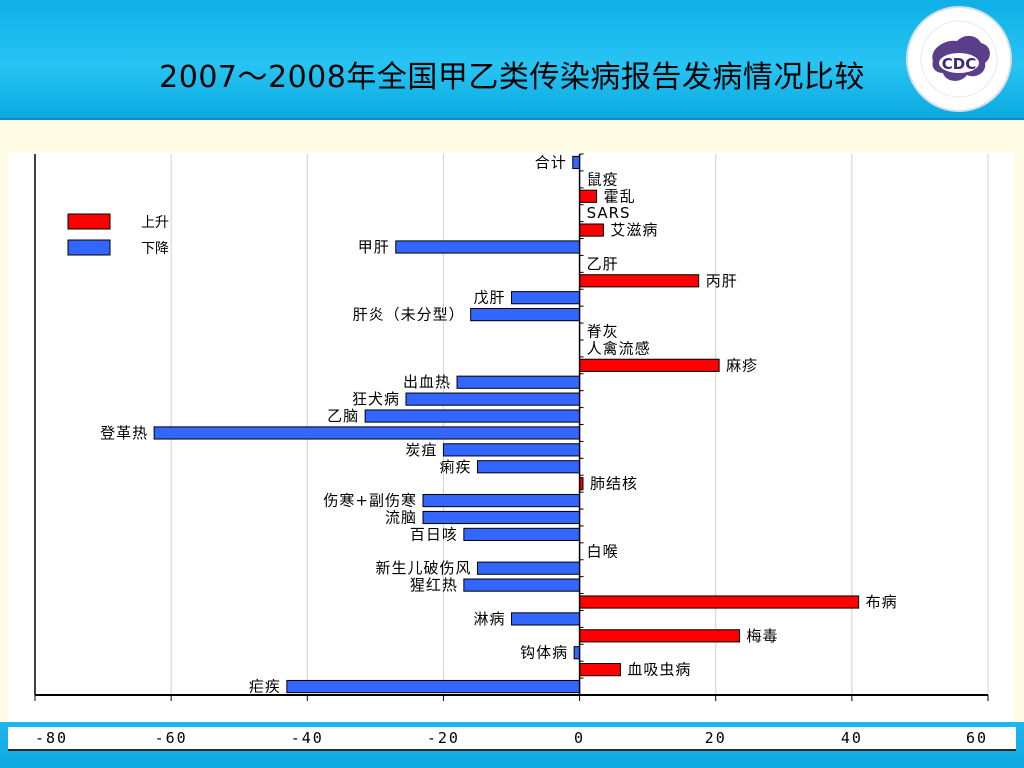  What do you see at coordinates (421, 450) in the screenshot?
I see `category-label: 炭疽` at bounding box center [421, 450].